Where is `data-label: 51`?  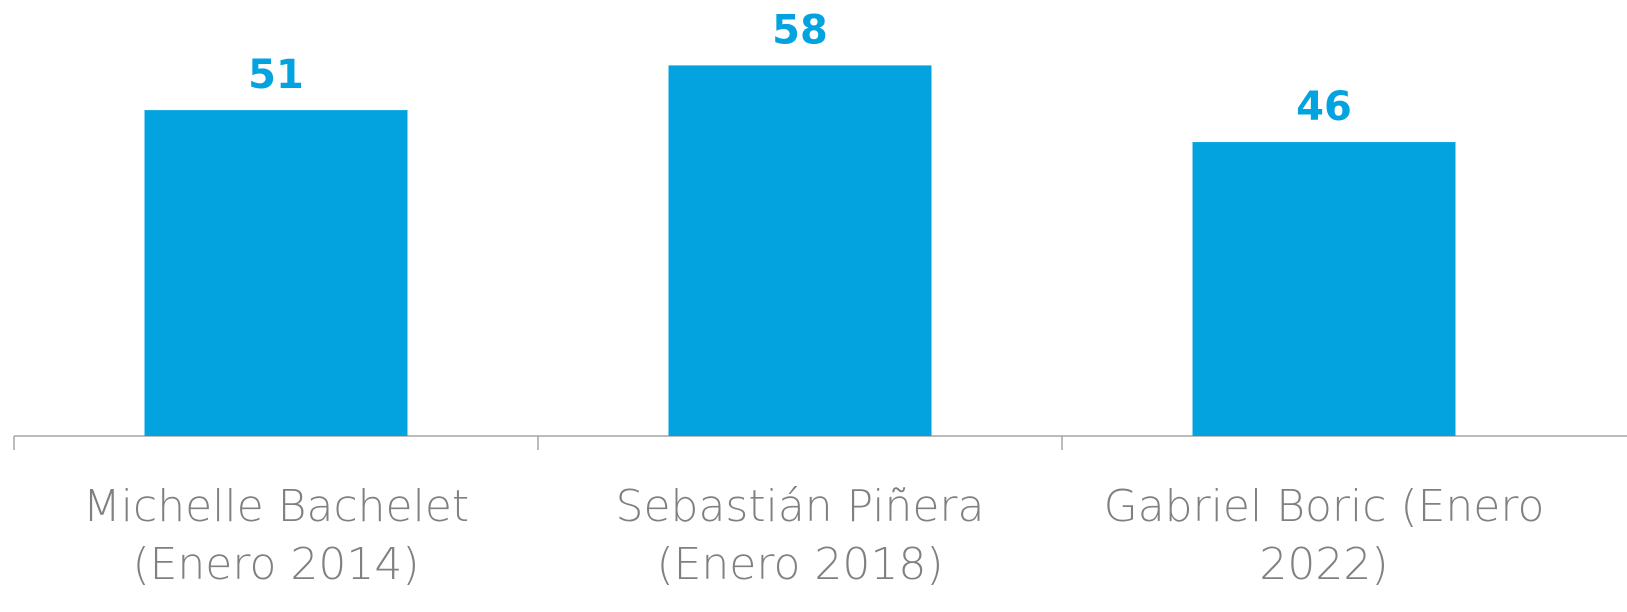 data-label: 51 is located at coordinates (276, 75).